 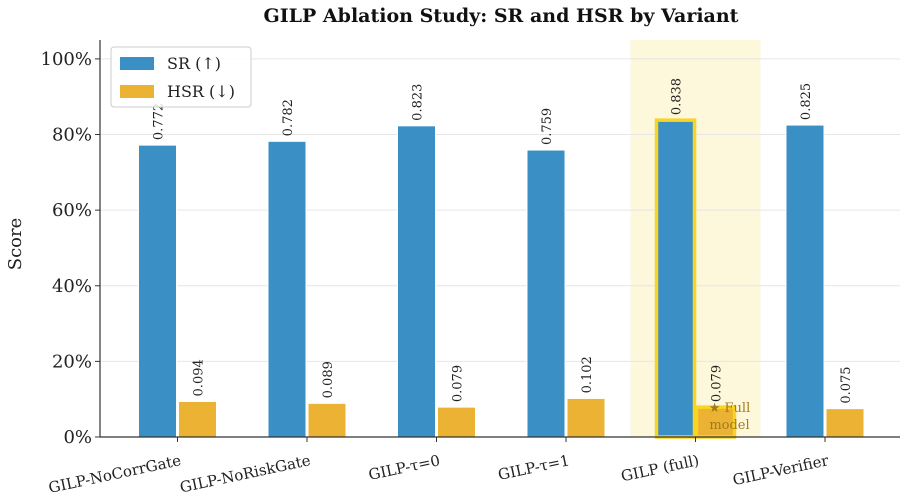 I want to click on bar-value-label: 0.782, so click(x=288, y=117).